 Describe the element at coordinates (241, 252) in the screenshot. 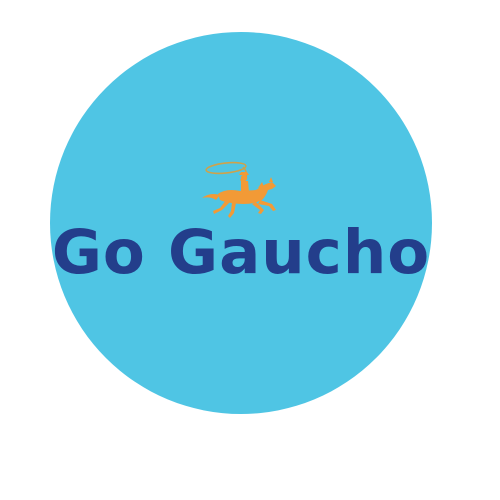

I see `brand-name: Go Gaucho` at that location.